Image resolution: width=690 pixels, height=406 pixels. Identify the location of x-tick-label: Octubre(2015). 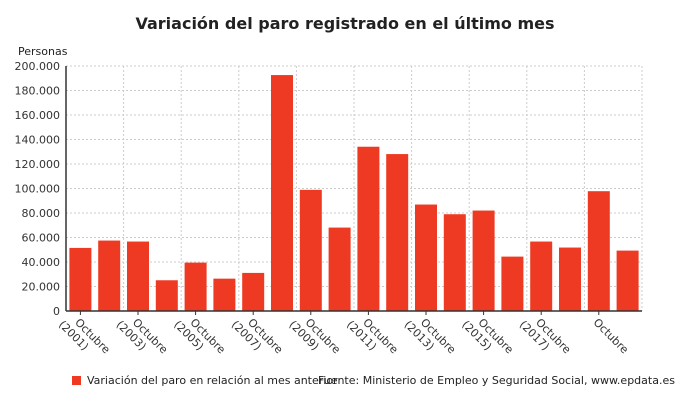
(487, 337).